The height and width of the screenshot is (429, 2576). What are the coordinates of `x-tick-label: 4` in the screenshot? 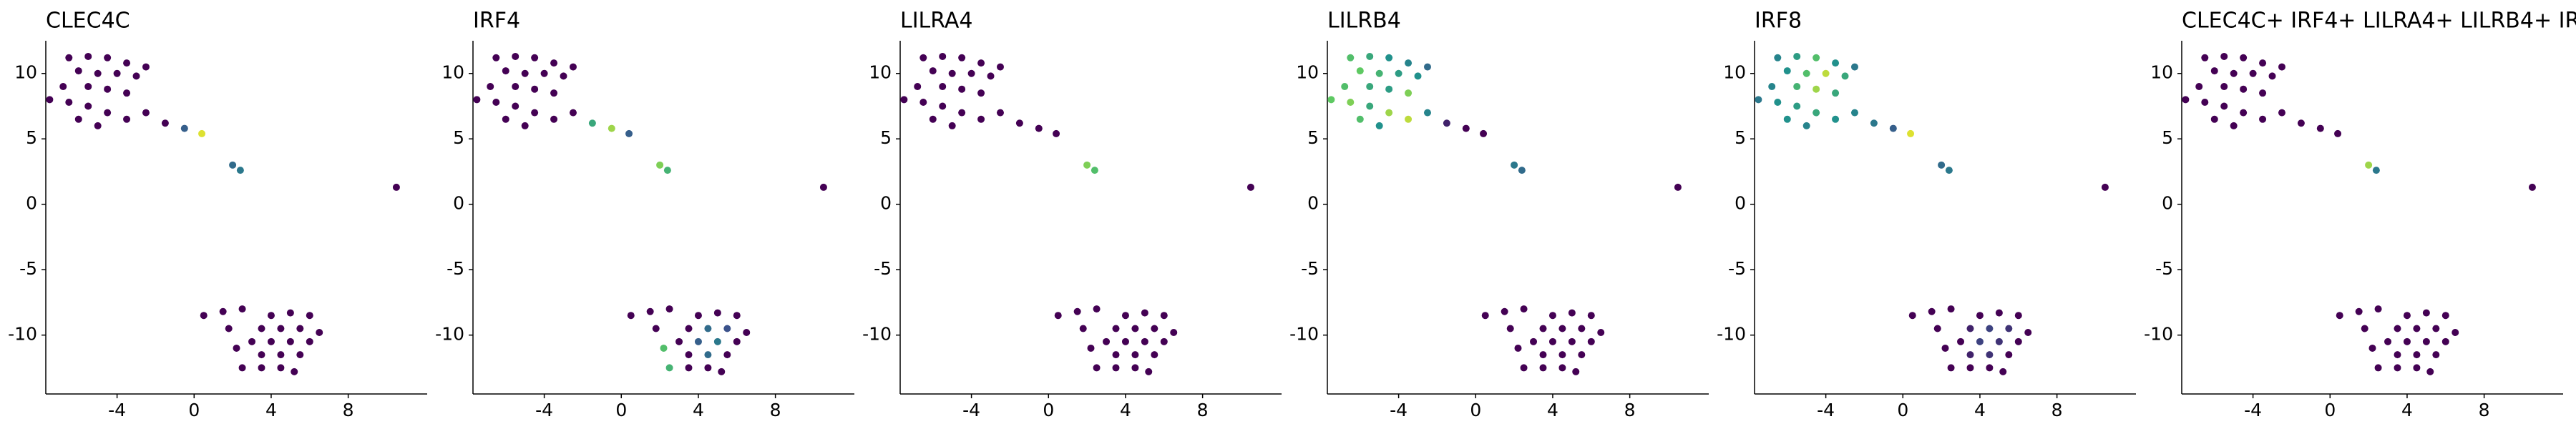 It's located at (2407, 410).